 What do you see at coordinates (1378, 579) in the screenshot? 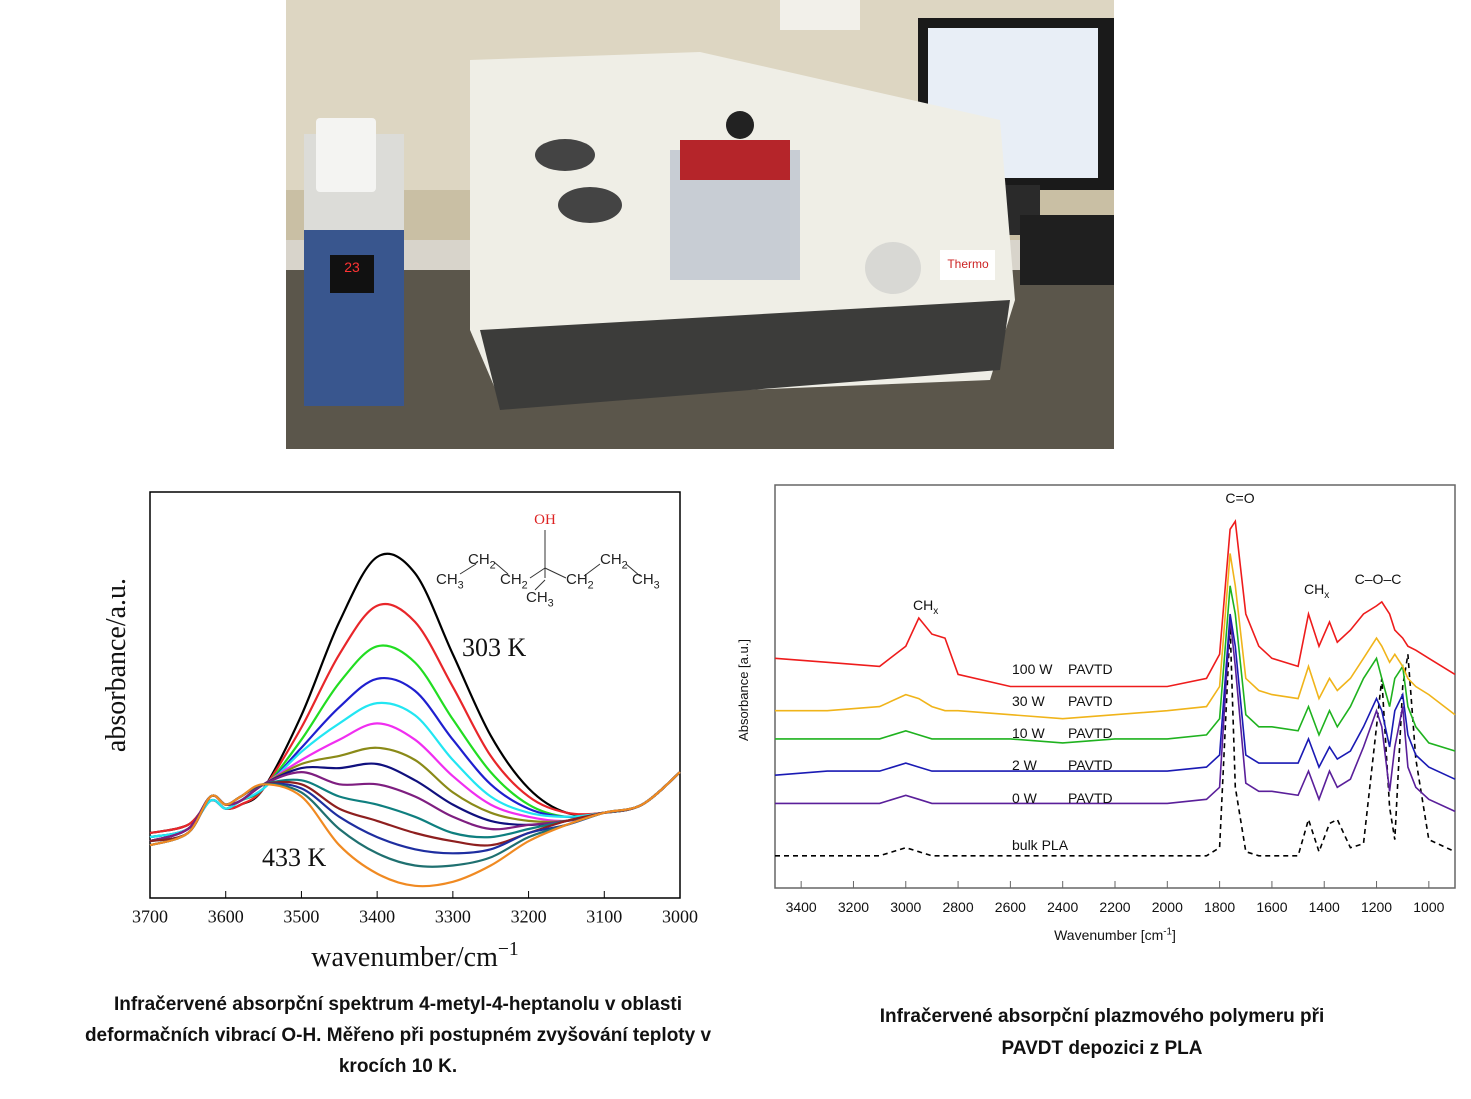
I see `peak-label: C–O–C` at bounding box center [1378, 579].